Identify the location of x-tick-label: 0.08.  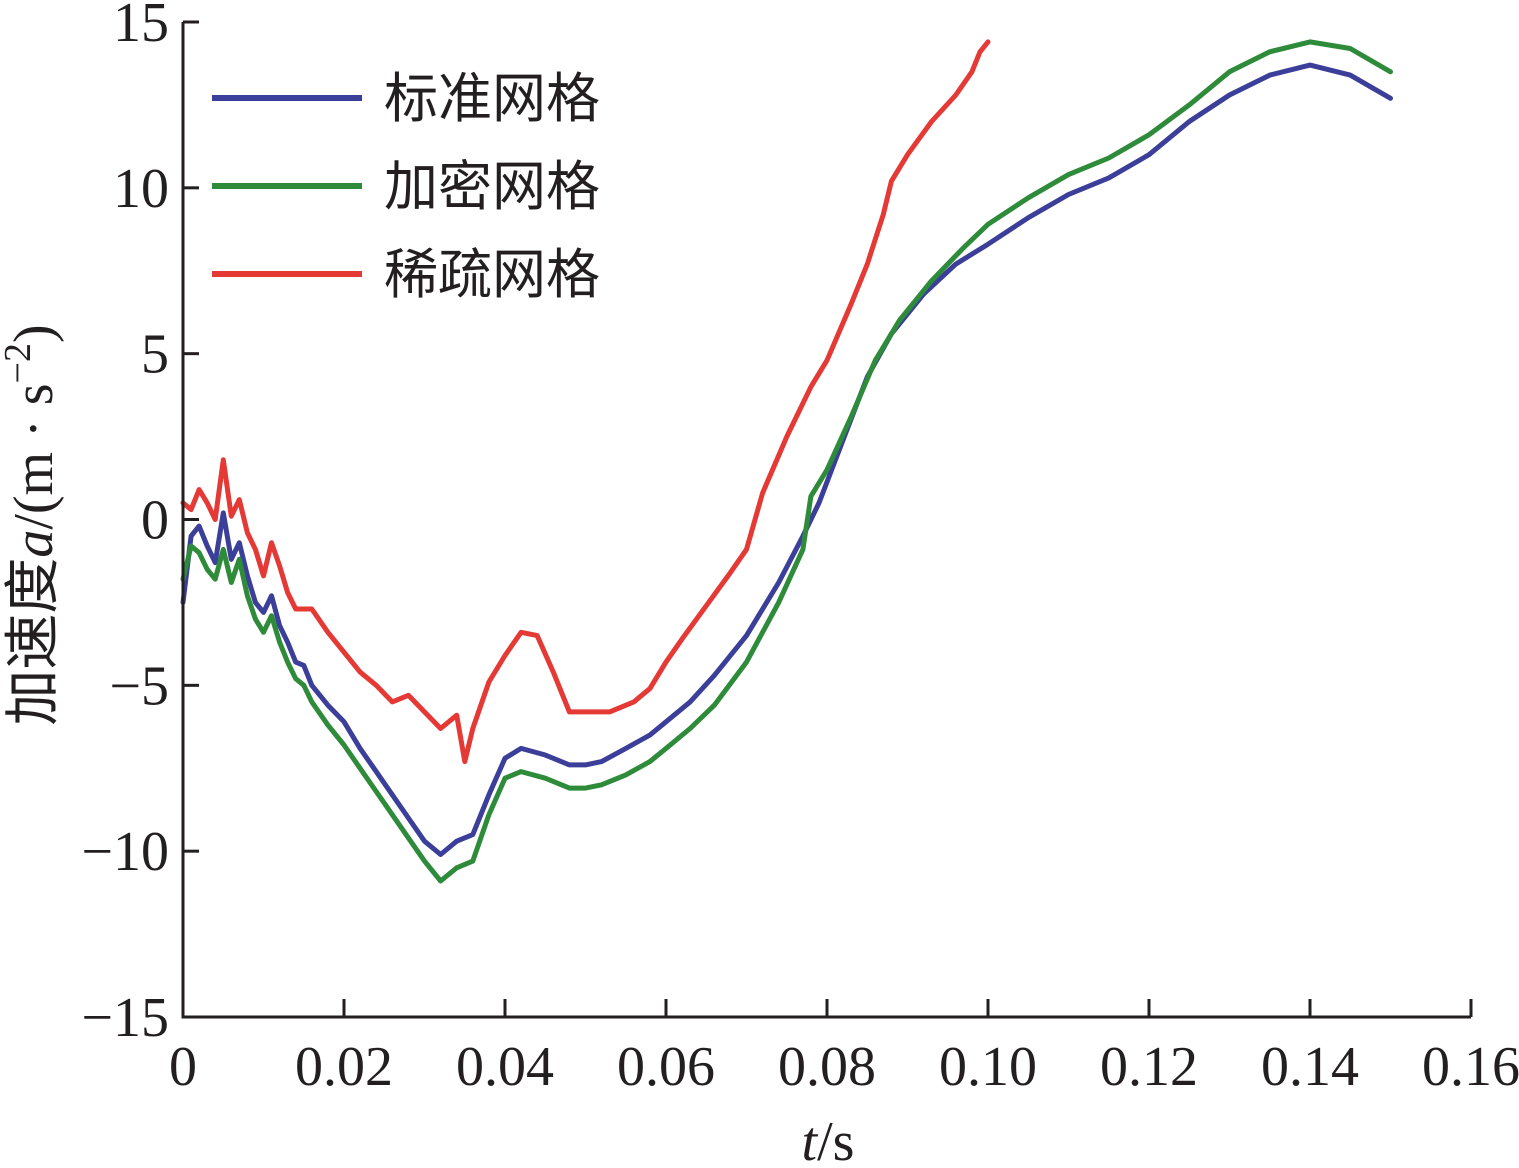
(827, 1067).